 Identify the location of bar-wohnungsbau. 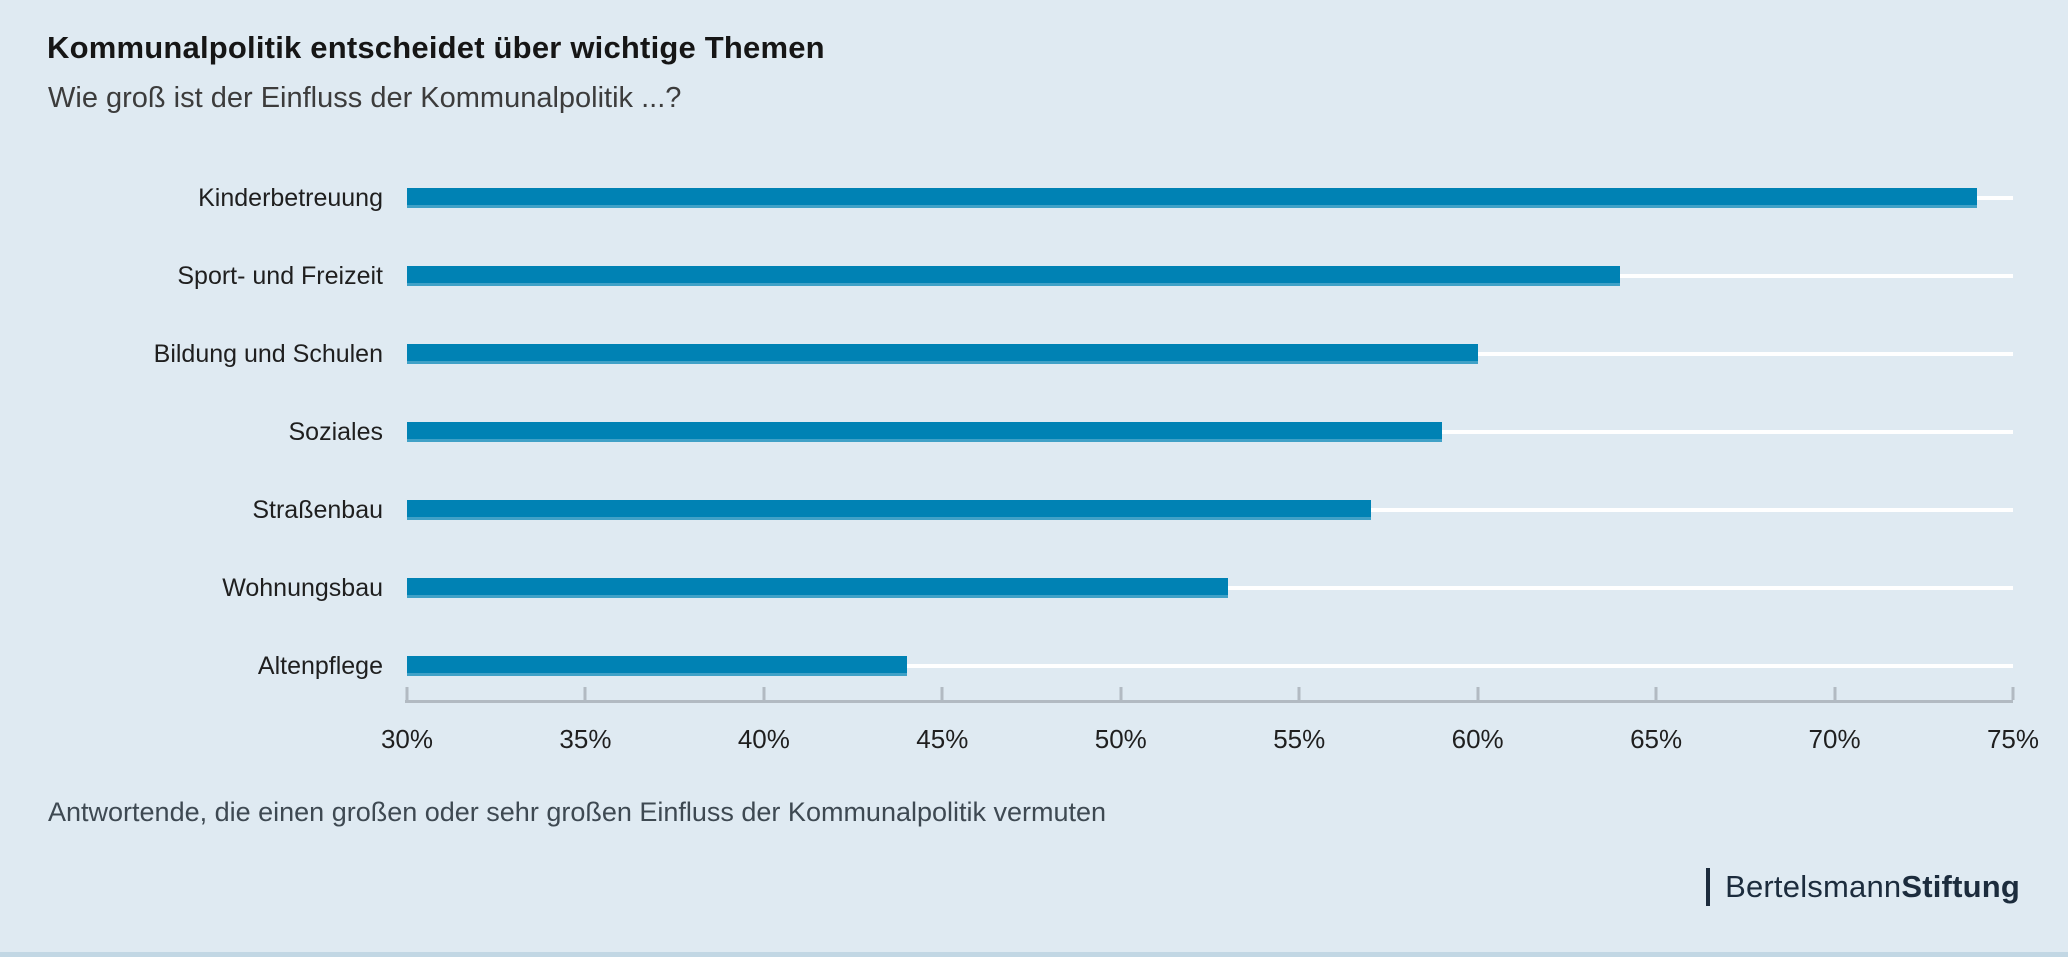
(817, 588).